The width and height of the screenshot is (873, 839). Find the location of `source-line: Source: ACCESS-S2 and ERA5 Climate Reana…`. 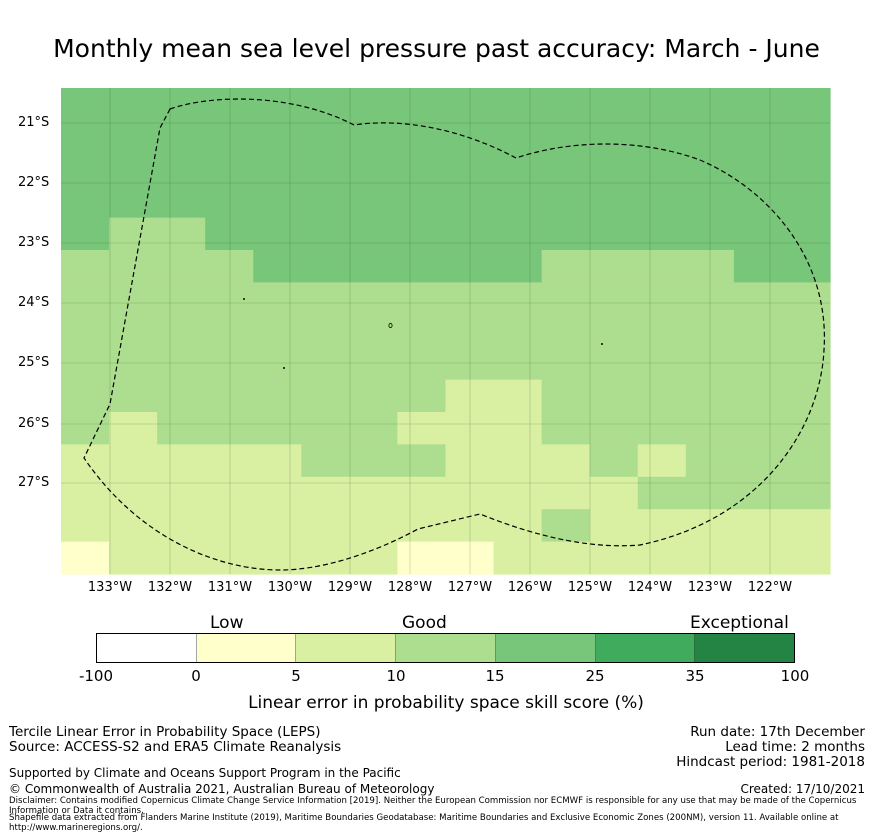

source-line: Source: ACCESS-S2 and ERA5 Climate Reana… is located at coordinates (175, 747).